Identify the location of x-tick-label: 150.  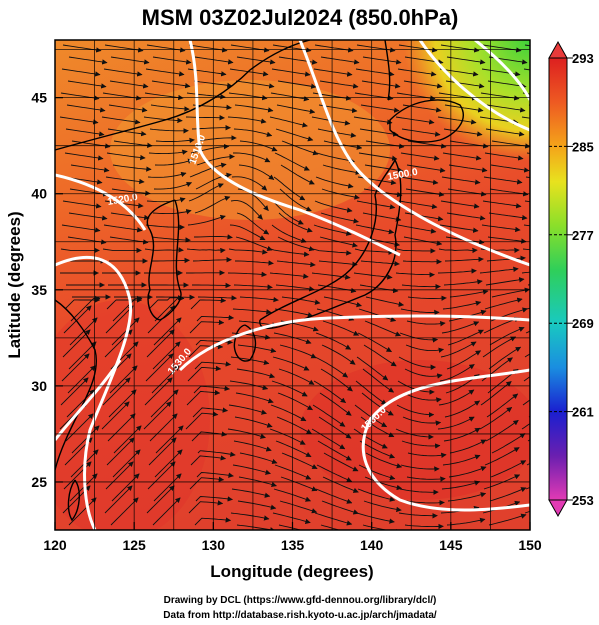
(530, 545).